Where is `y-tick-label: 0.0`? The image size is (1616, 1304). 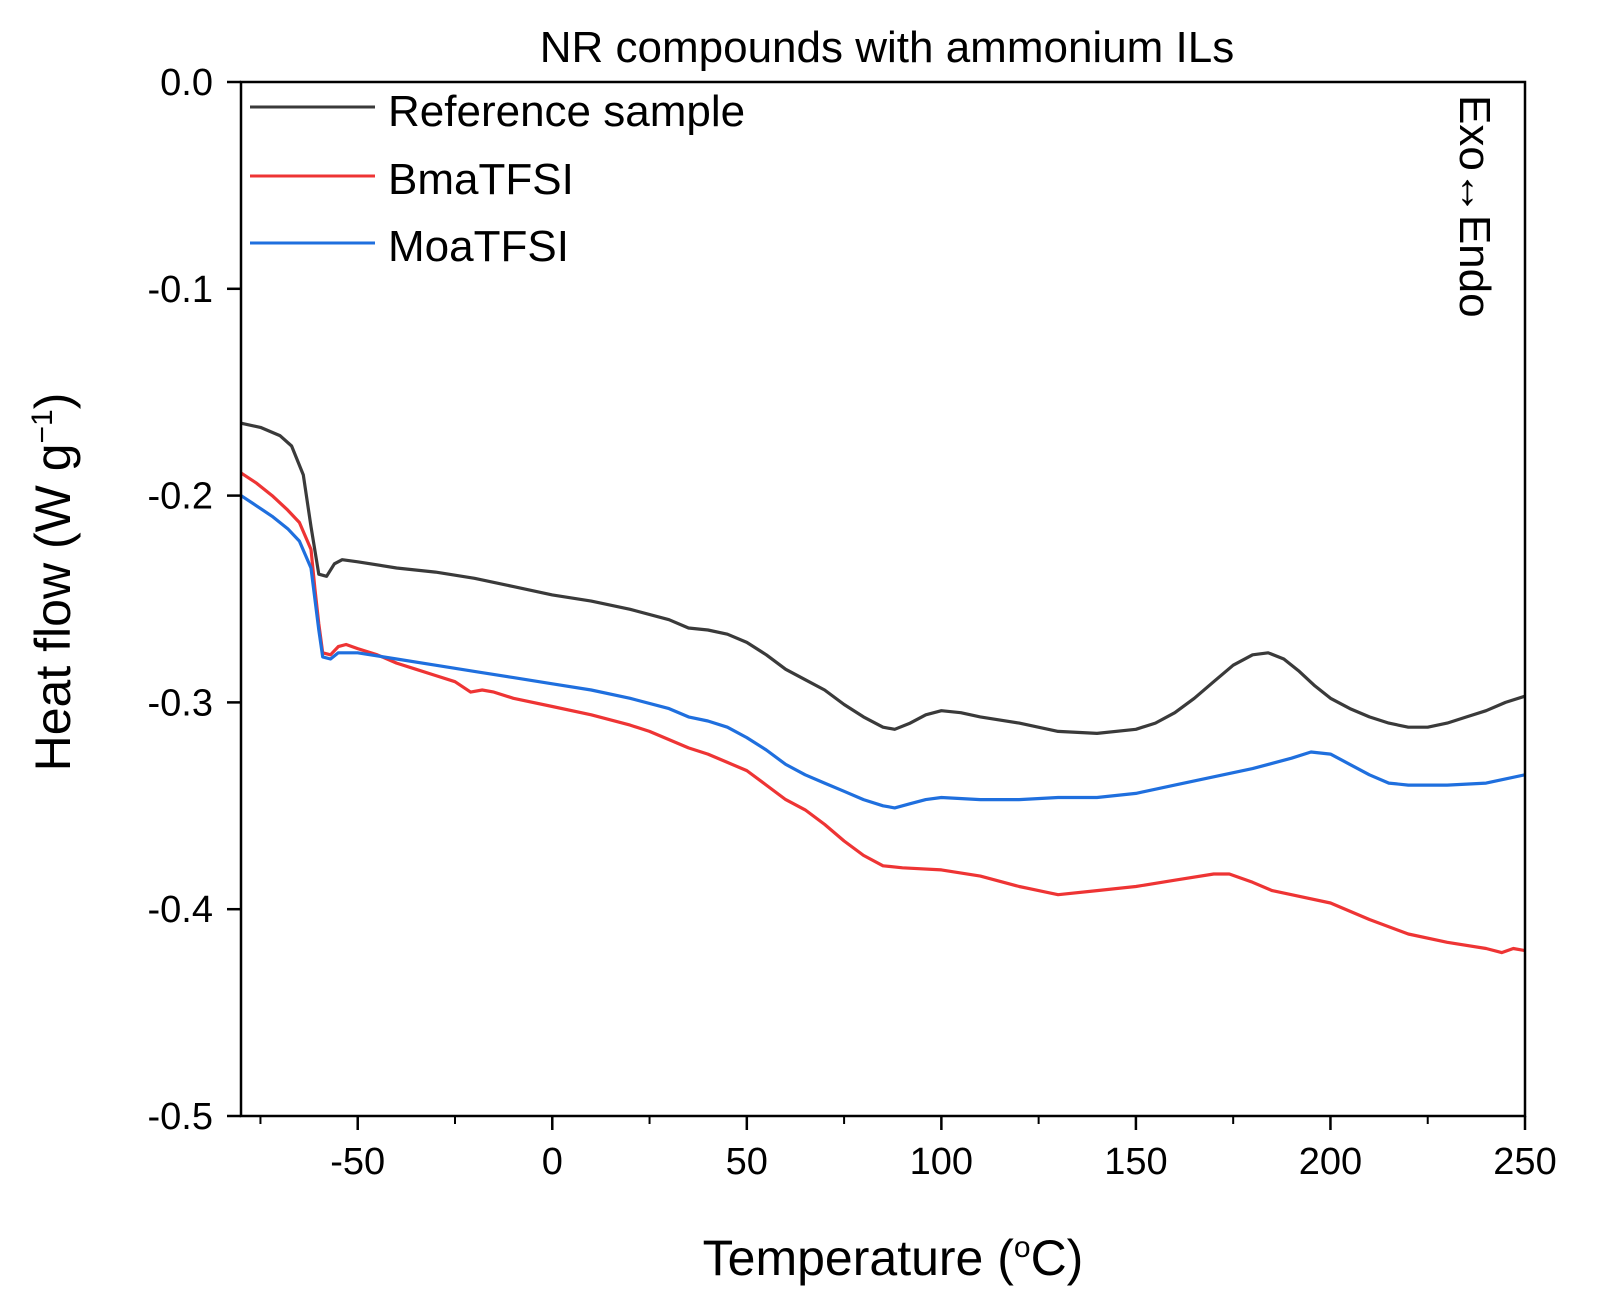 y-tick-label: 0.0 is located at coordinates (186, 83).